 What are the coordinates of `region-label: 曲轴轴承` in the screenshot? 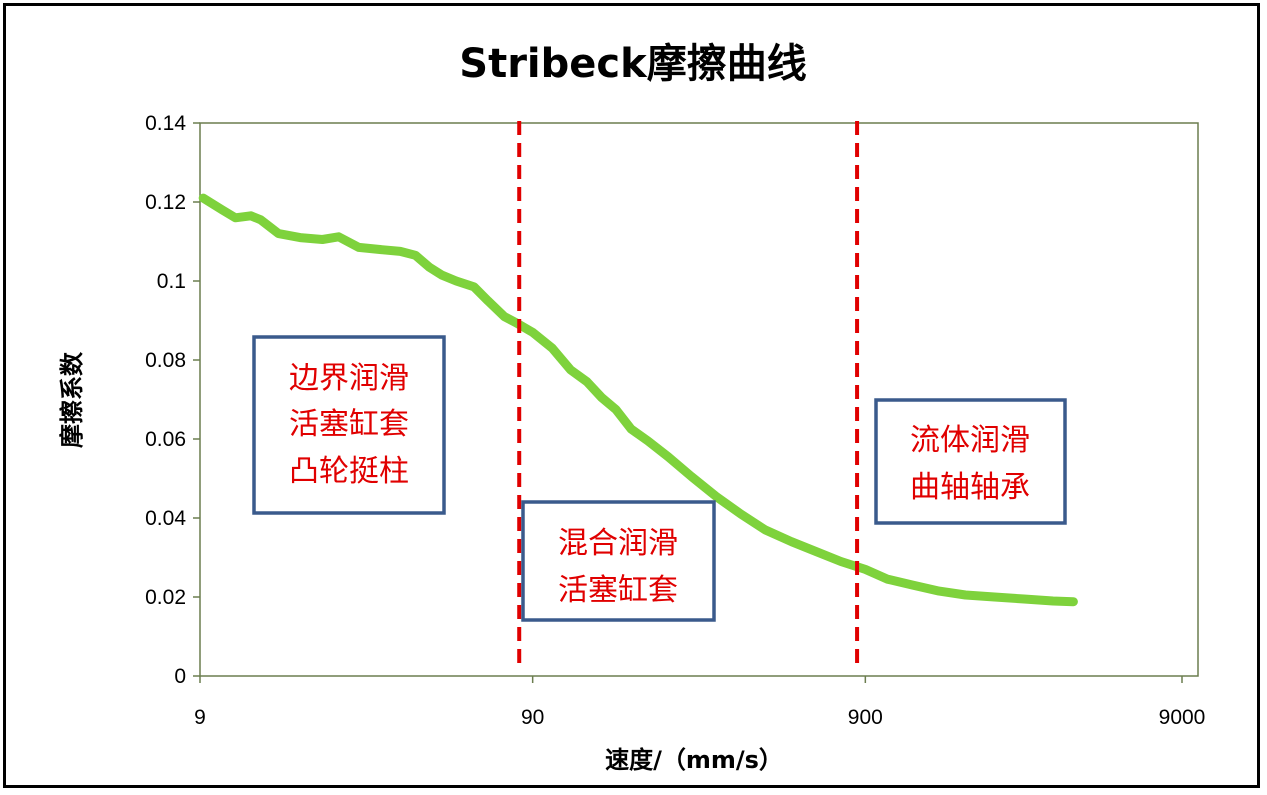 It's located at (970, 487).